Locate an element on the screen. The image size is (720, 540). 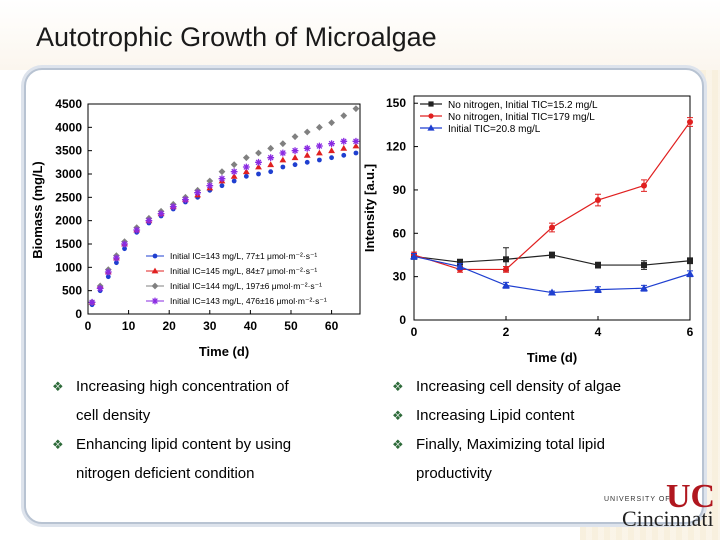
y-tick-label: 90 is located at coordinates (400, 190).